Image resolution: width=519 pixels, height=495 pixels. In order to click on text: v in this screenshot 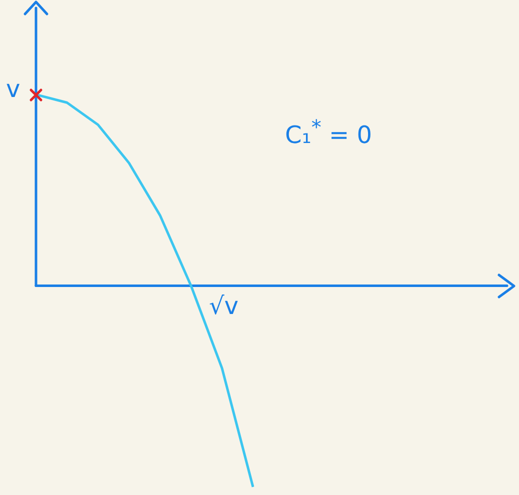, I will do `click(13, 88)`.